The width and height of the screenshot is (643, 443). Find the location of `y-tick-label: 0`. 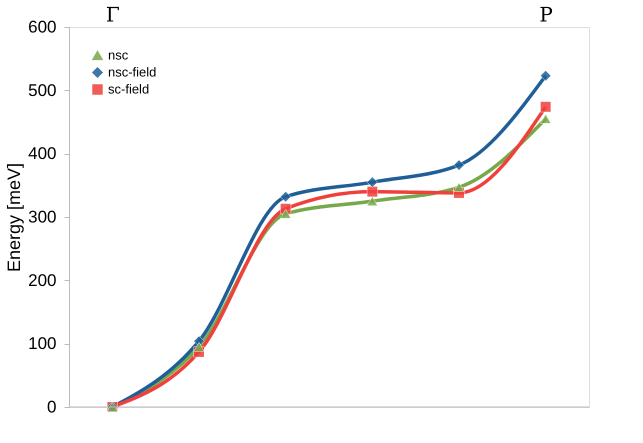

y-tick-label: 0 is located at coordinates (51, 407).